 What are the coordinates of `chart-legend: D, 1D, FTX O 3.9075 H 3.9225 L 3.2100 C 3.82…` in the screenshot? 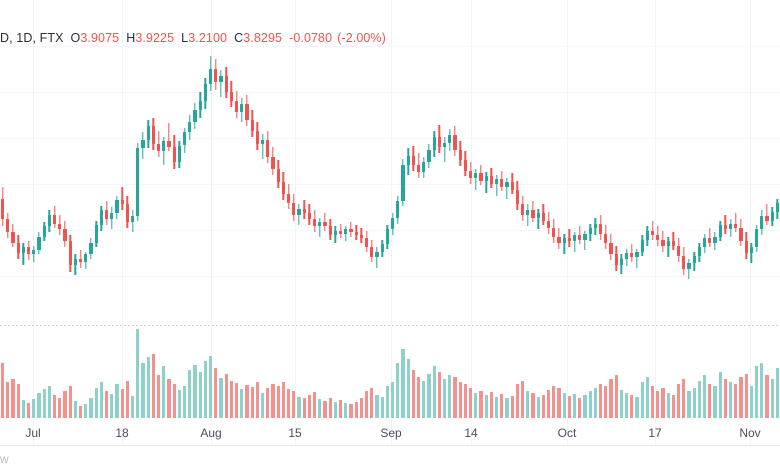 It's located at (193, 38).